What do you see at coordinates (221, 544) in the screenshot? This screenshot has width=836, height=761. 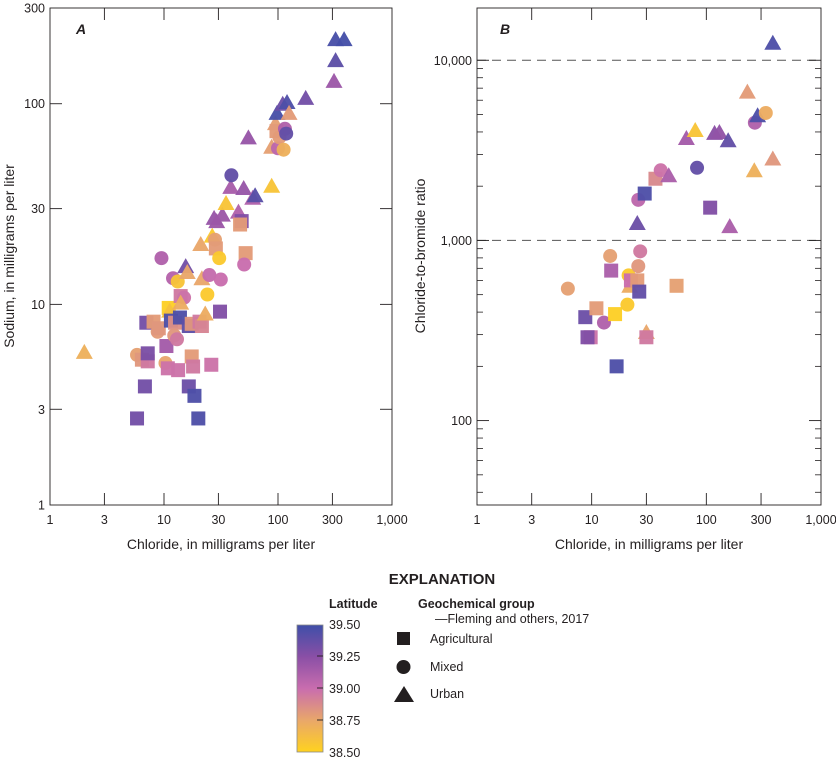 I see `chart-a-x-axis-title: Chloride, in milligrams per liter` at bounding box center [221, 544].